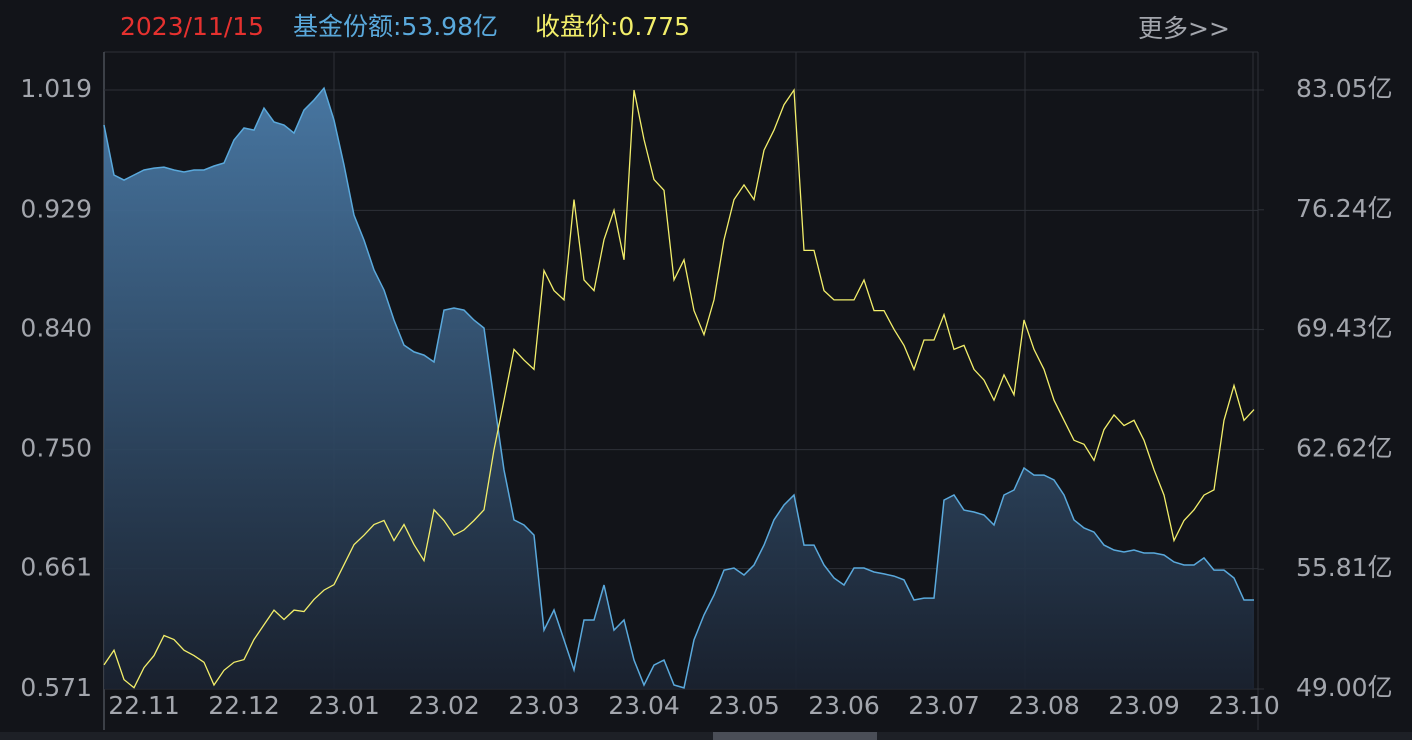 Image resolution: width=1412 pixels, height=740 pixels. I want to click on y-tick-label: 1.019, so click(56, 88).